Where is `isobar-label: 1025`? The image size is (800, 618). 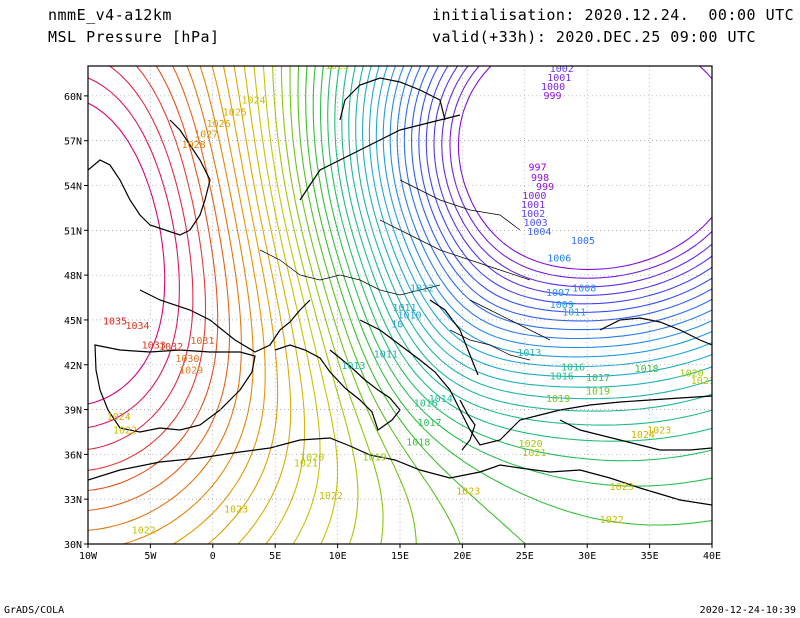 isobar-label: 1025 is located at coordinates (235, 112).